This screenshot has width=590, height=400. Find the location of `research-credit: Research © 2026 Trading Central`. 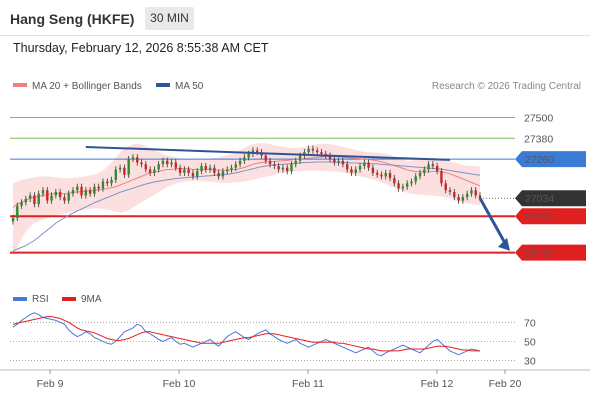

research-credit: Research © 2026 Trading Central is located at coordinates (506, 86).